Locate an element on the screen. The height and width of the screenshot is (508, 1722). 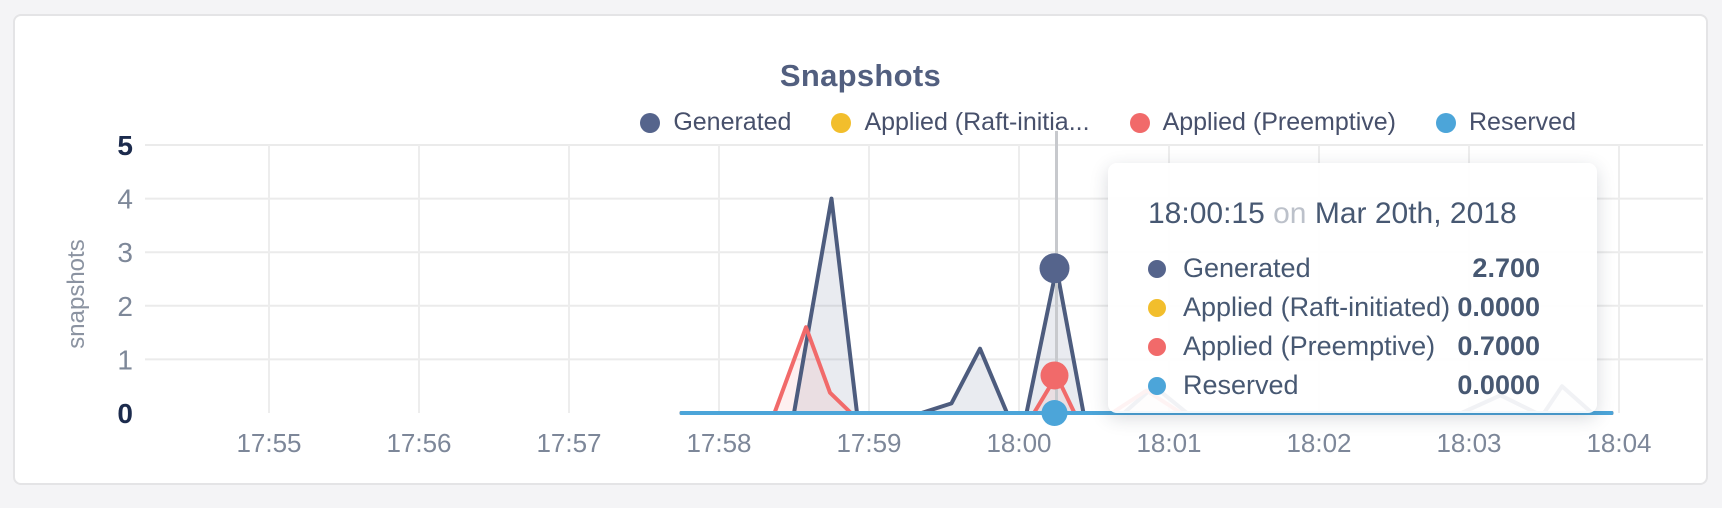
highlight-dot-reserved is located at coordinates (1054, 413).